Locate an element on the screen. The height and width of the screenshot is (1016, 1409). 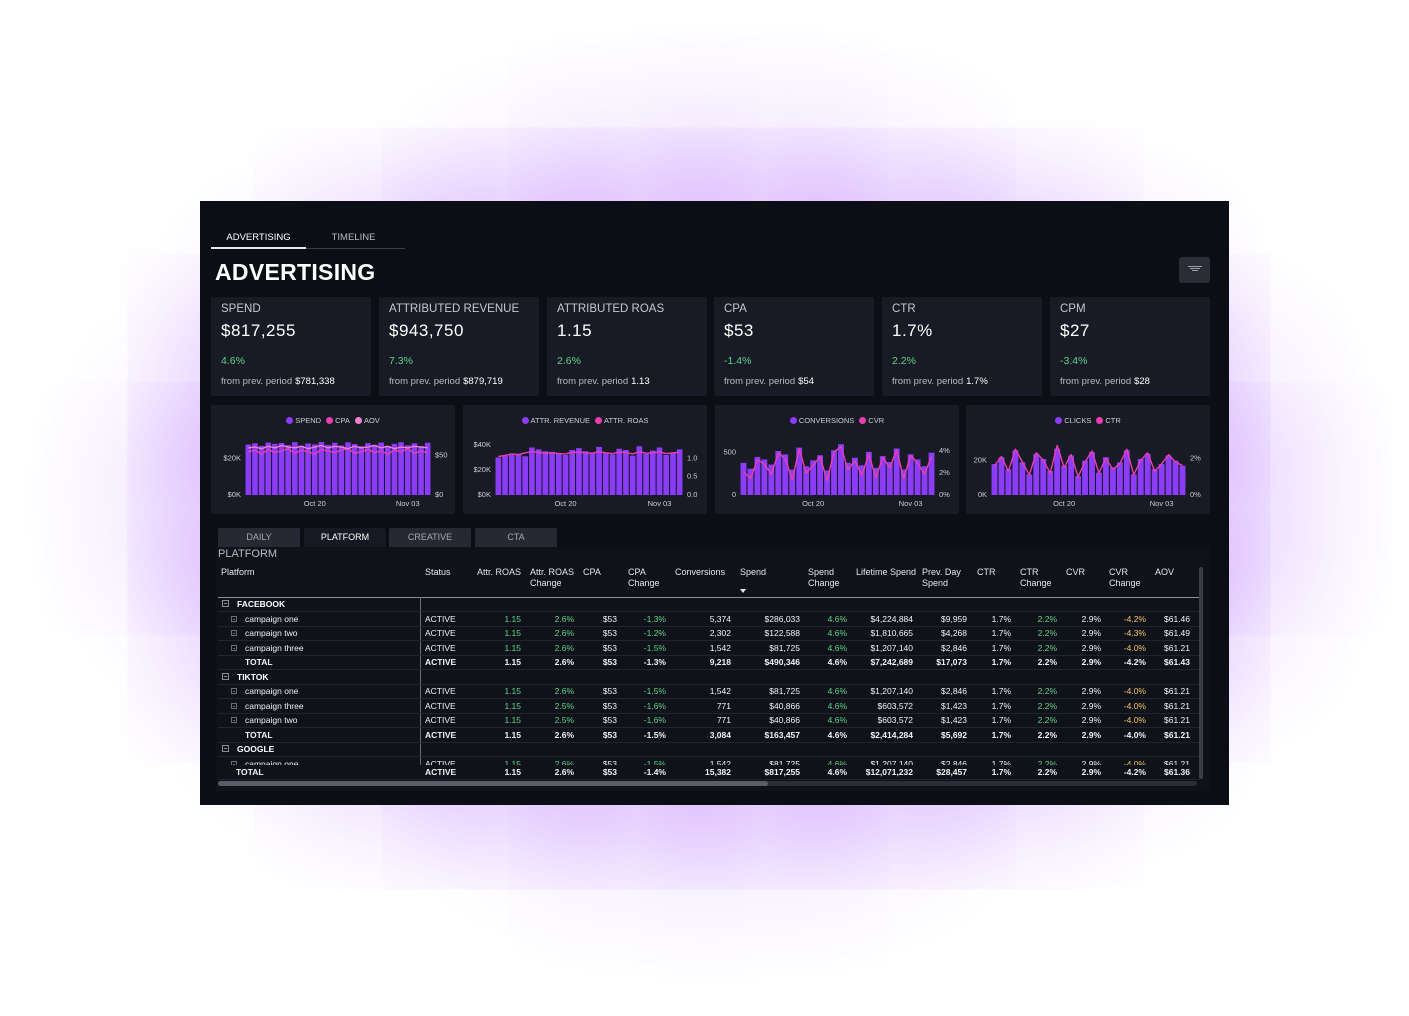
v-scrollbar is located at coordinates (1201, 673).